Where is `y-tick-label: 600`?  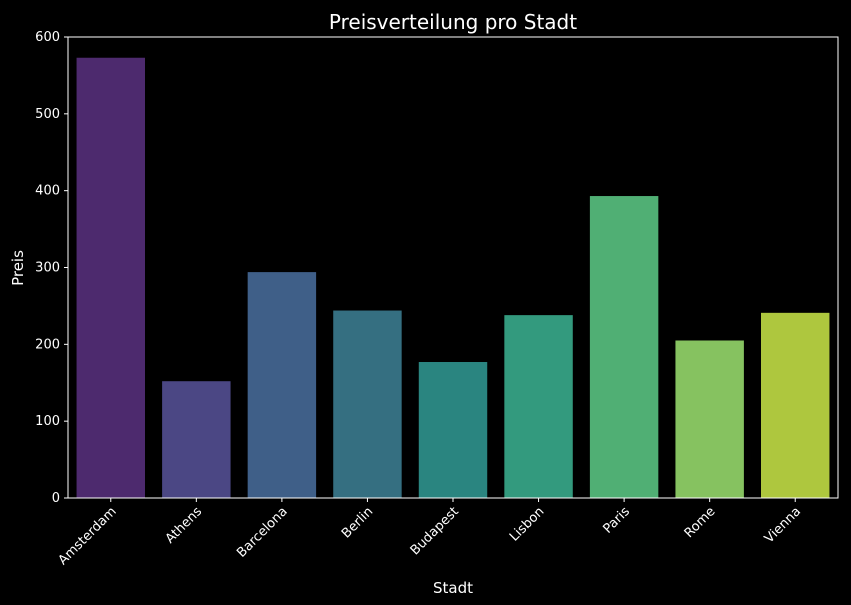
y-tick-label: 600 is located at coordinates (47, 37).